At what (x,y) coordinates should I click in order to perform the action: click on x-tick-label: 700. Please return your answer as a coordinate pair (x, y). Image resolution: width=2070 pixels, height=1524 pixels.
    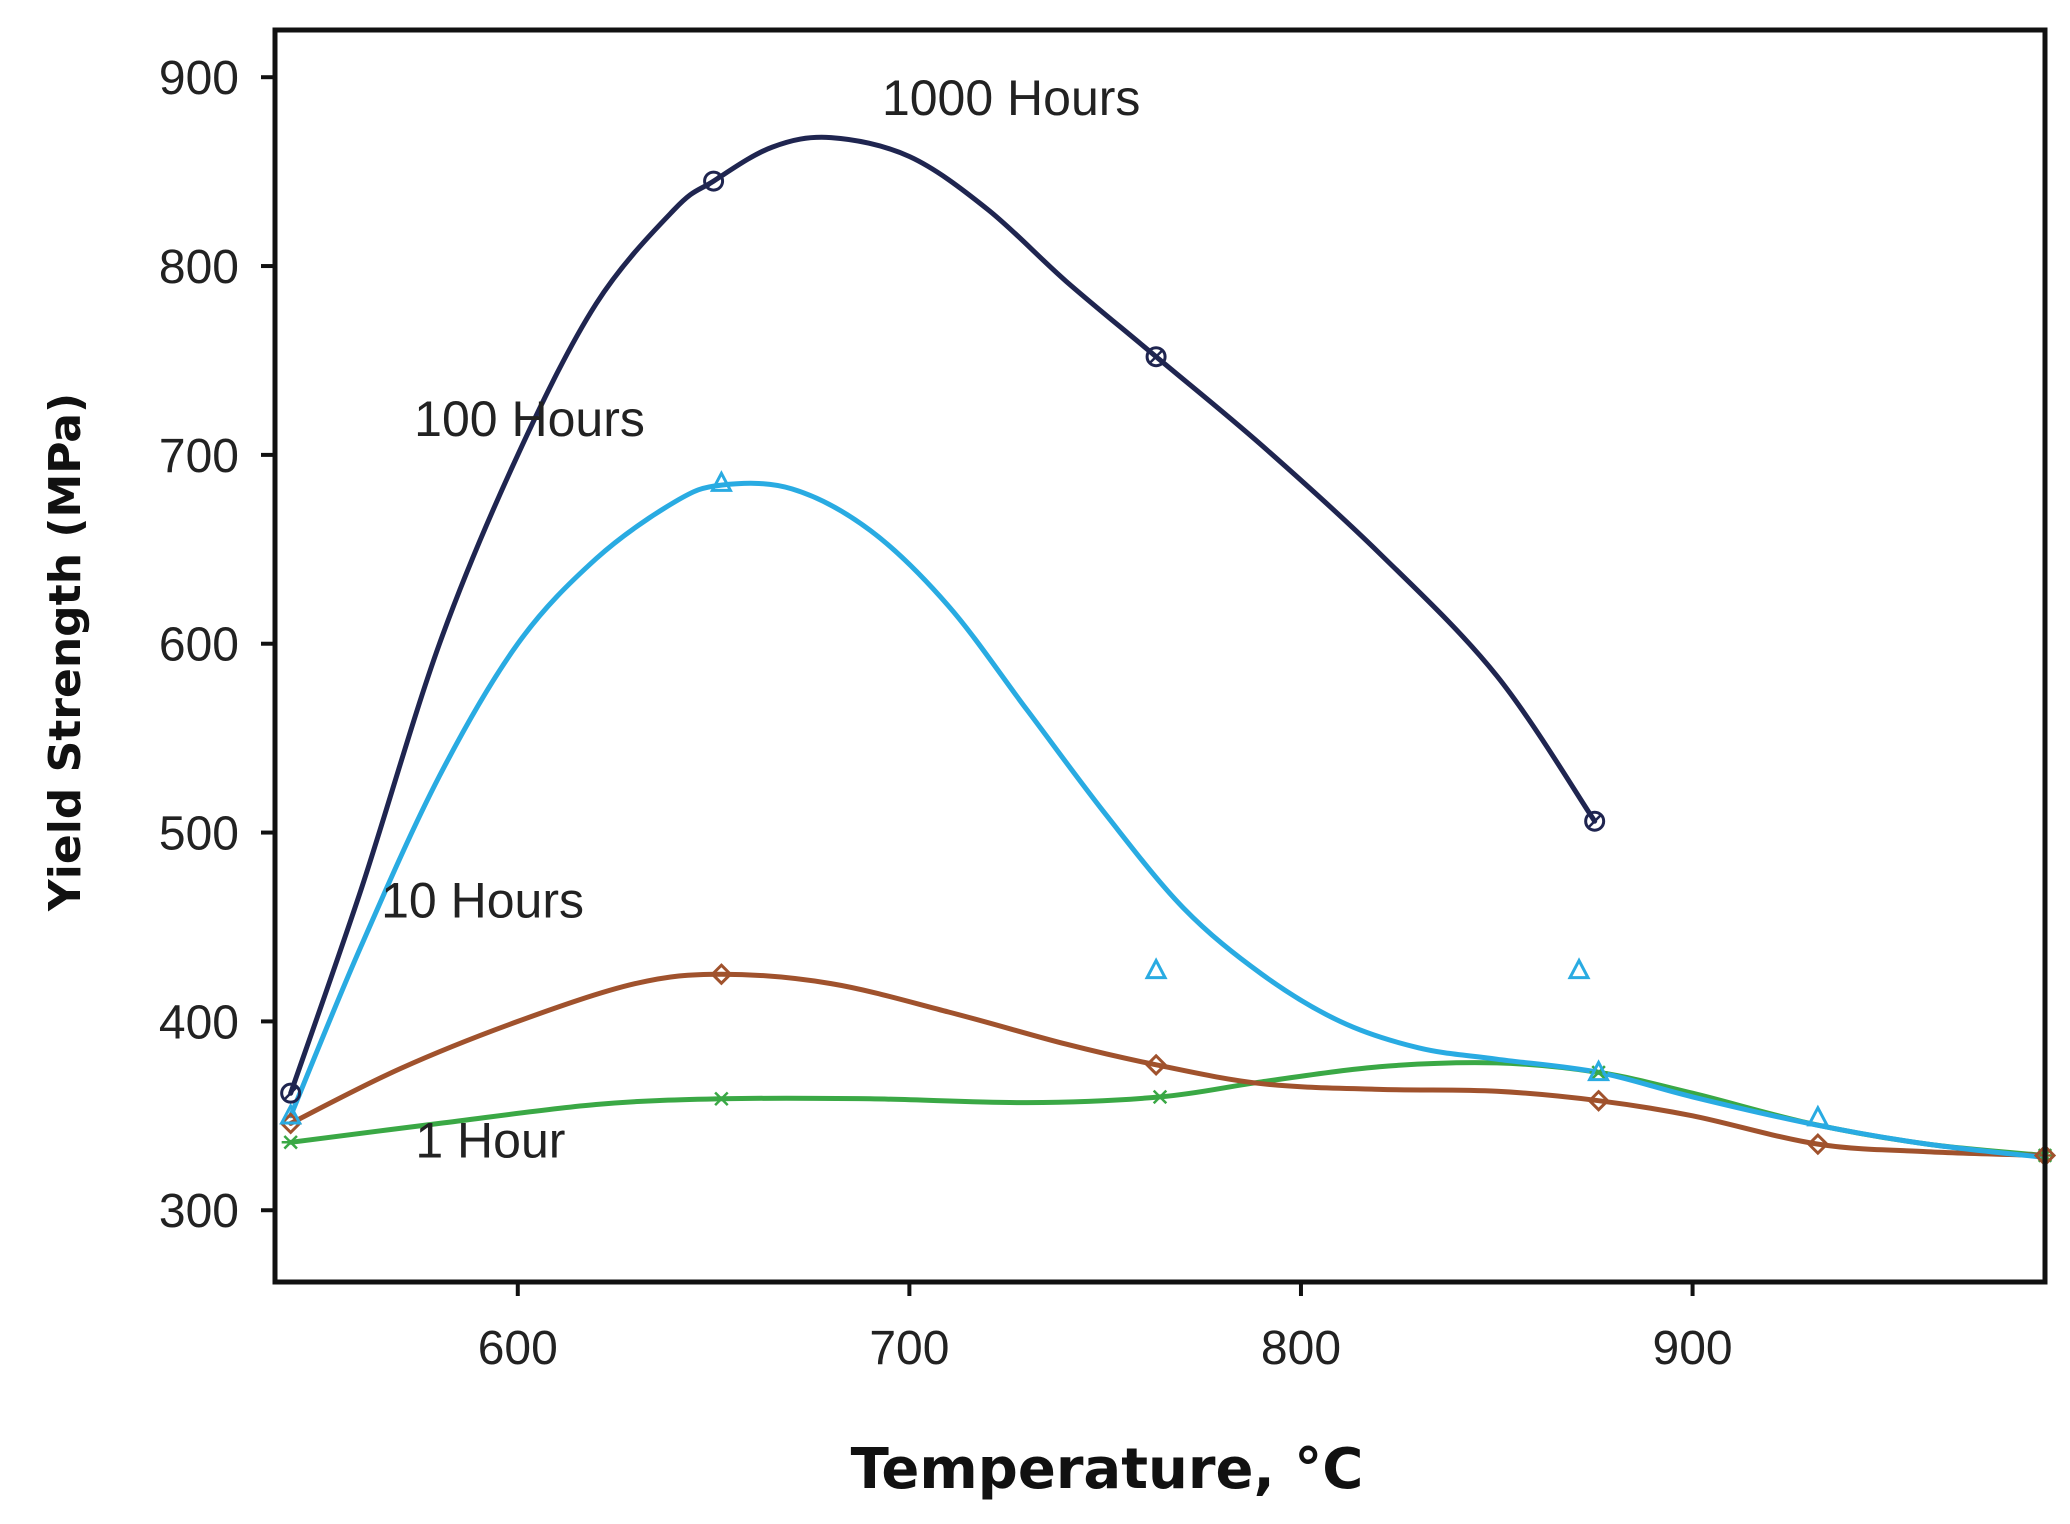
    Looking at the image, I should click on (909, 1348).